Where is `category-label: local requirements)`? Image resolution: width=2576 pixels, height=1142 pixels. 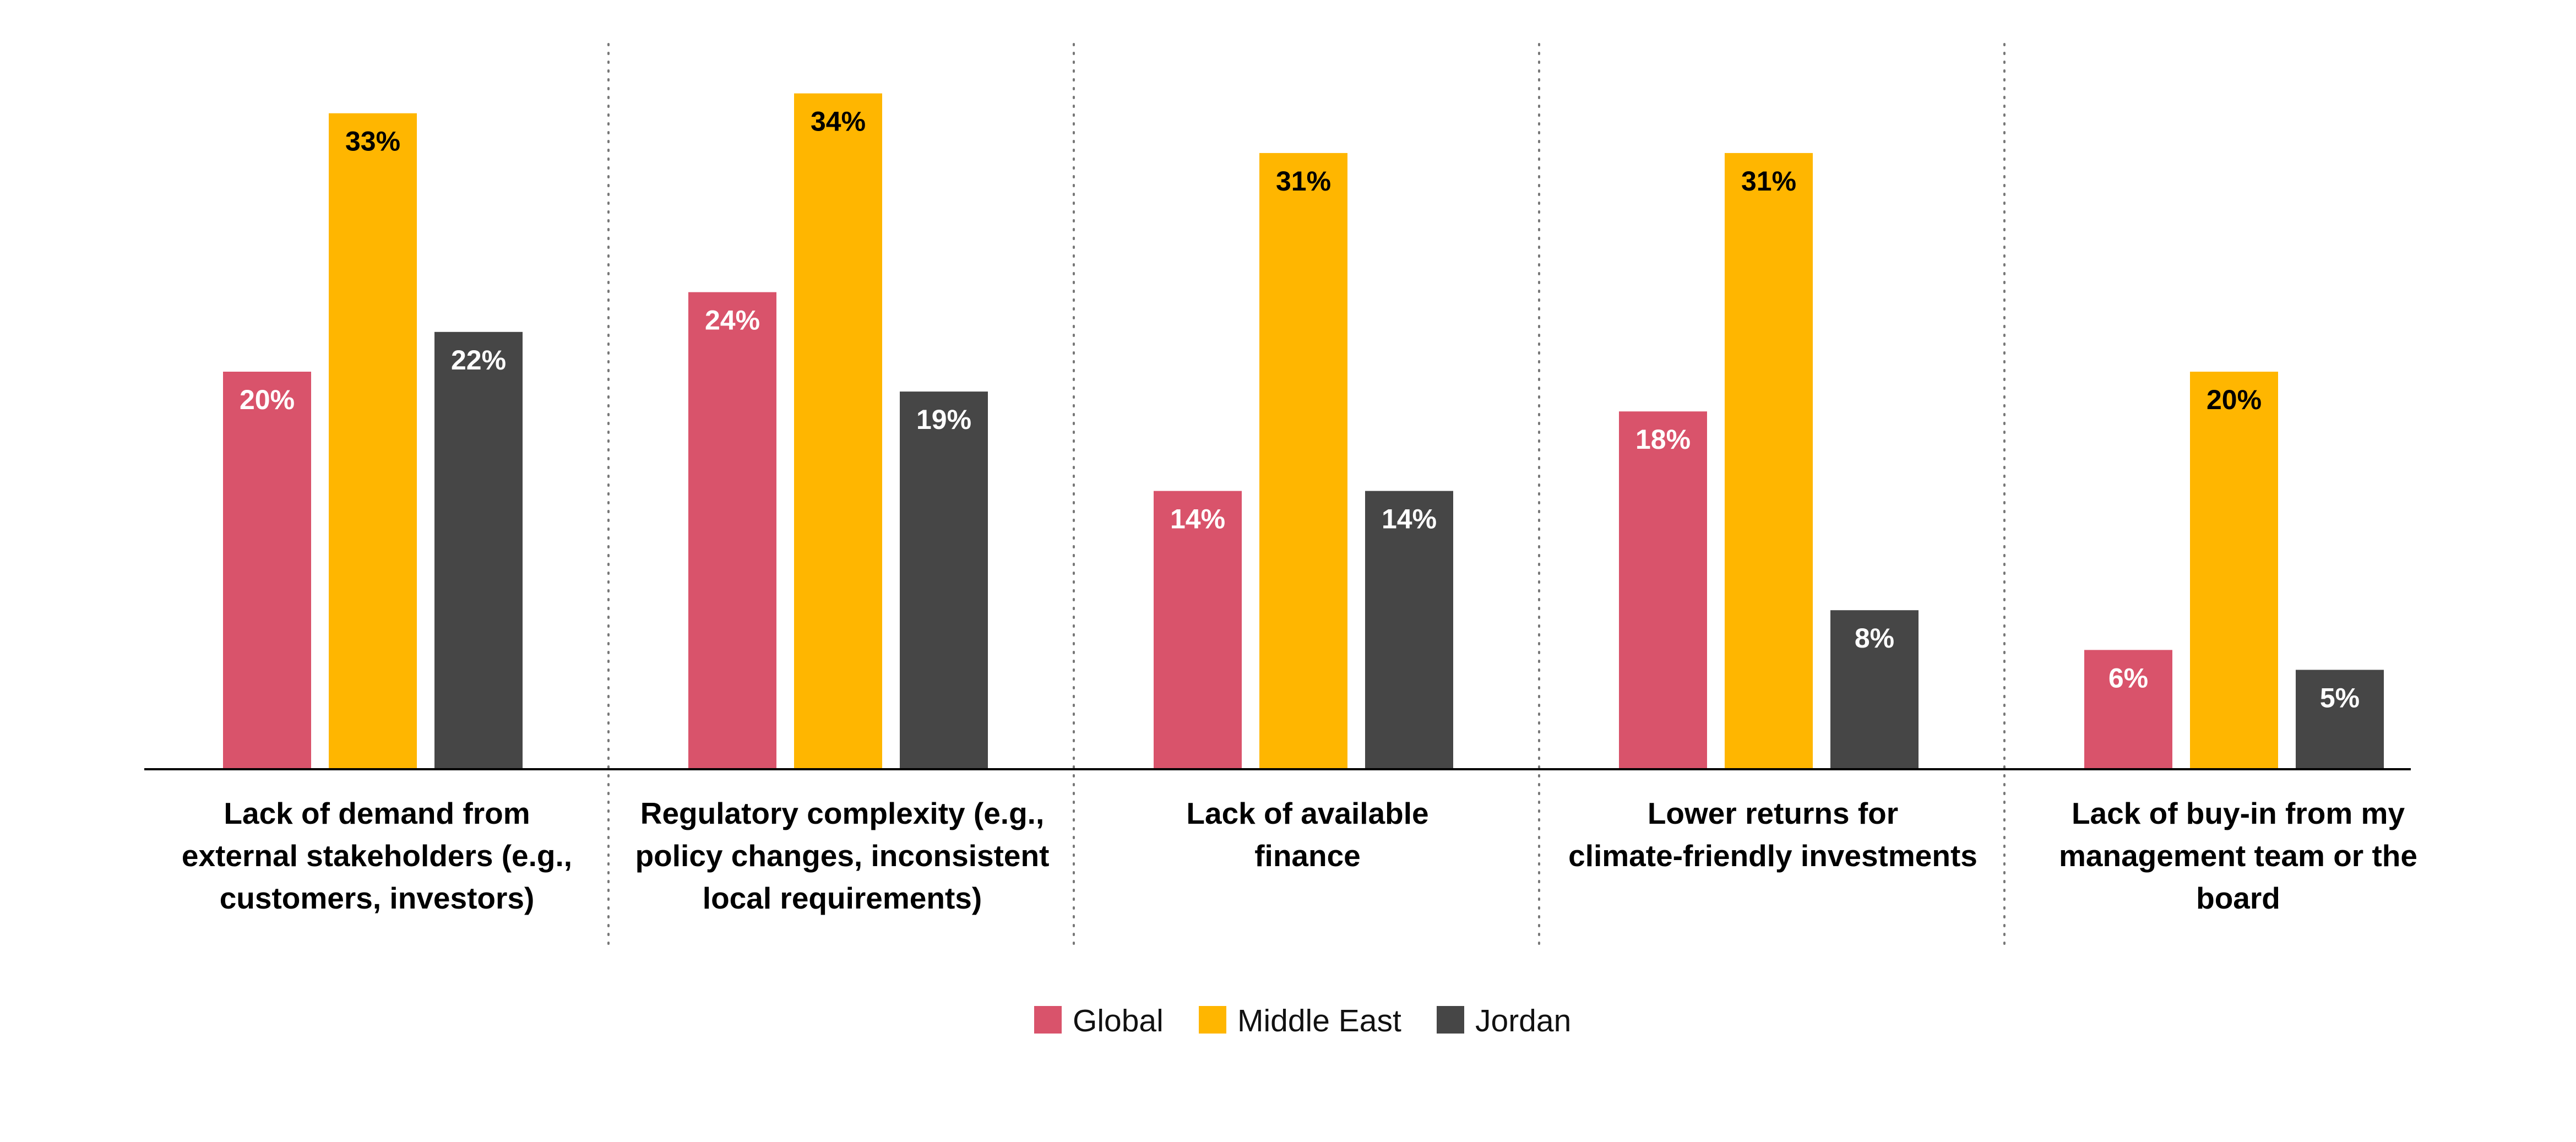
category-label: local requirements) is located at coordinates (842, 898).